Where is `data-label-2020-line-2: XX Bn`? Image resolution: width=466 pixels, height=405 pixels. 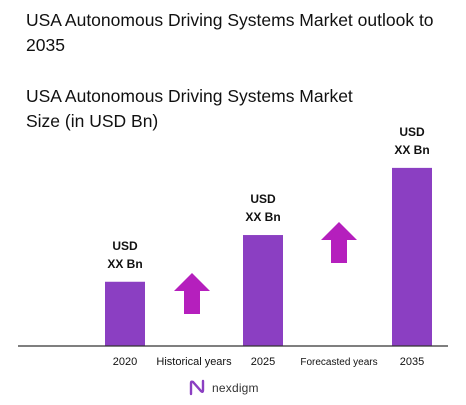 data-label-2020-line-2: XX Bn is located at coordinates (124, 264).